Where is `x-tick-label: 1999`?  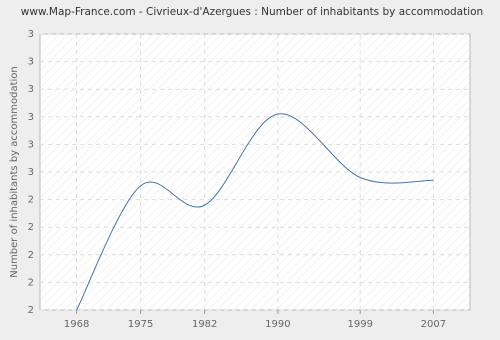 x-tick-label: 1999 is located at coordinates (359, 324).